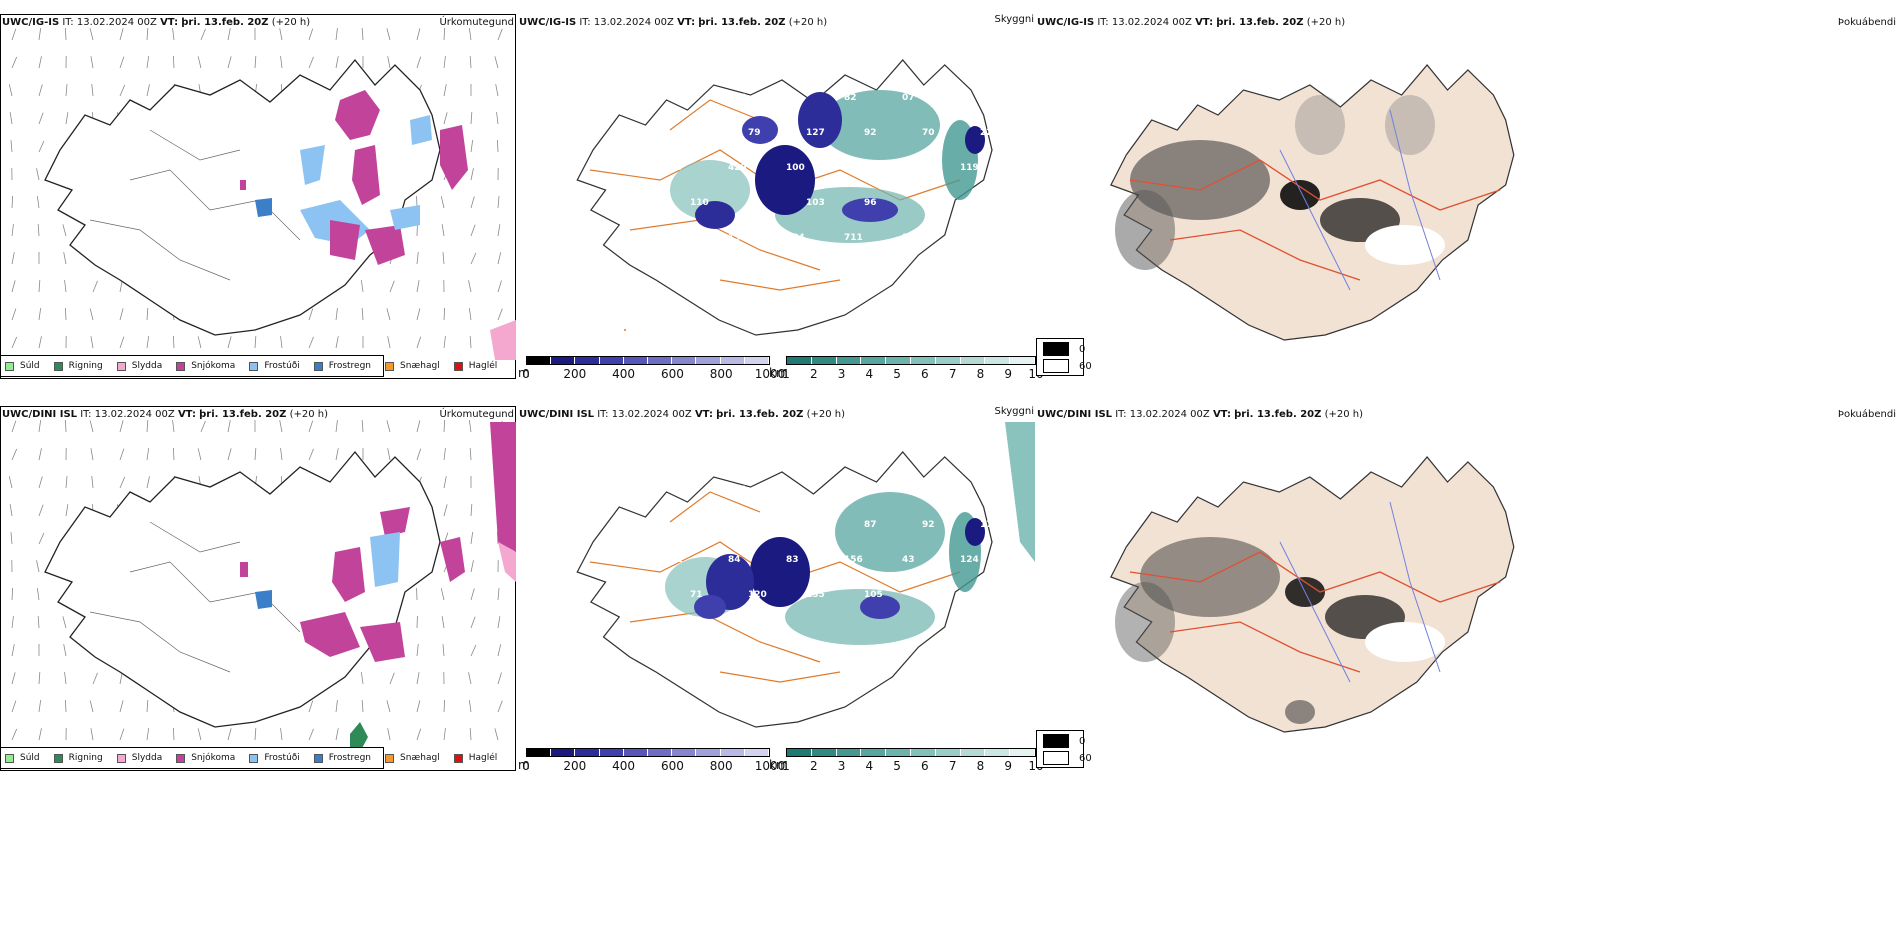 The width and height of the screenshot is (1900, 950). I want to click on legend-item: Haglél, so click(475, 758).